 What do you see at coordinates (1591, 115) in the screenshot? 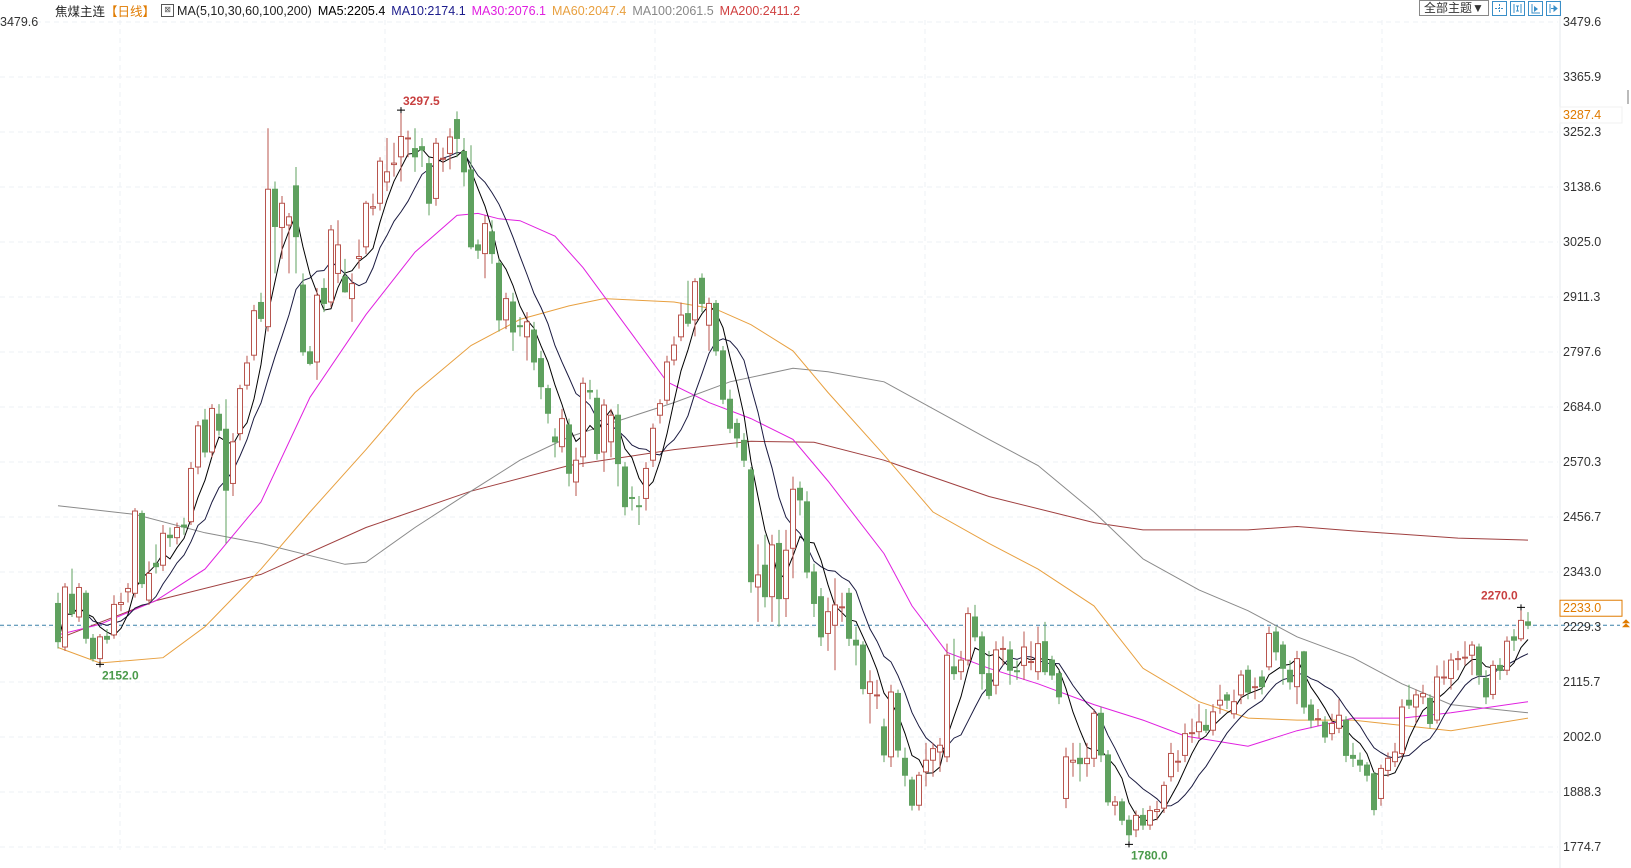
I see `price-marker-box` at bounding box center [1591, 115].